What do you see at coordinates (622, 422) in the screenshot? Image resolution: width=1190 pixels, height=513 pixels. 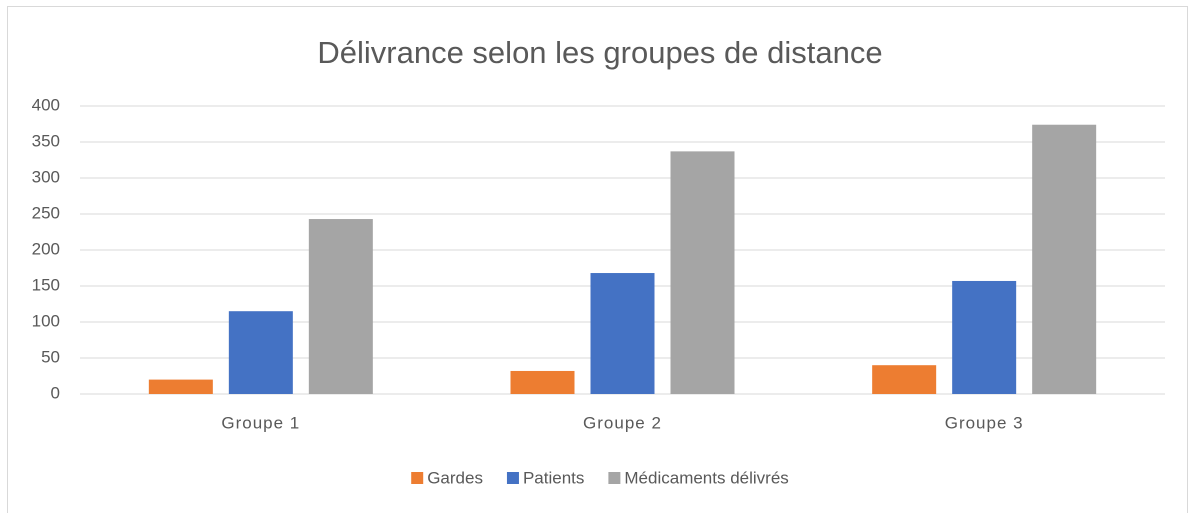 I see `x-tick-label: Groupe 2` at bounding box center [622, 422].